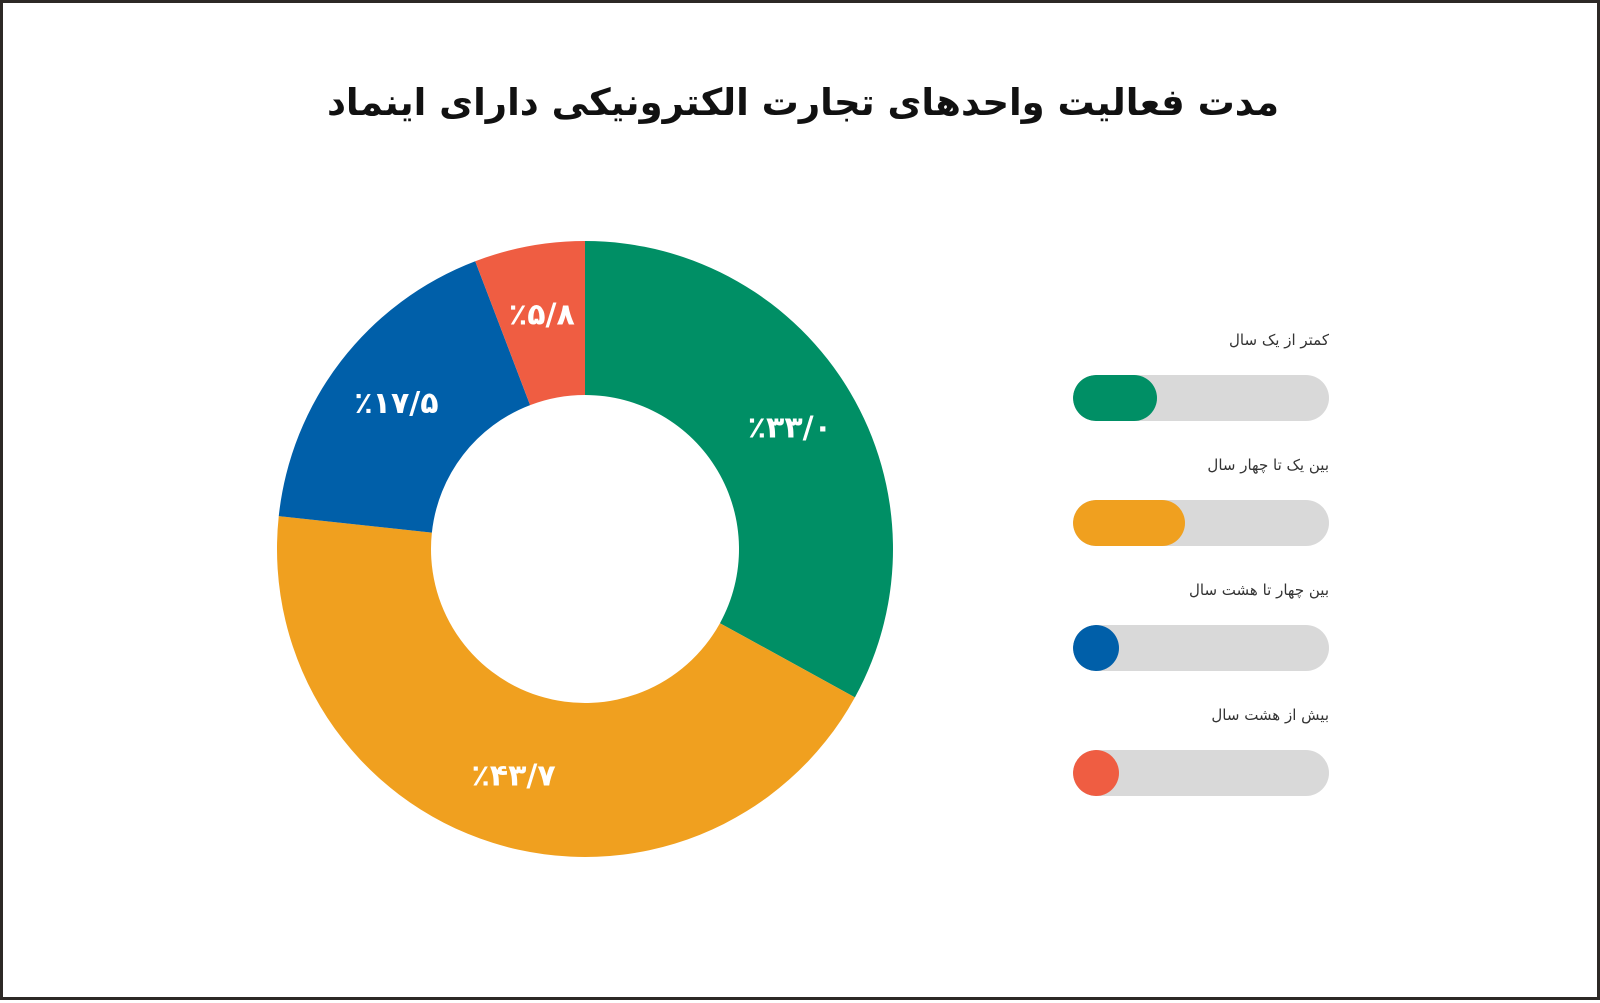  I want to click on slice-more-than-eight-years, so click(530, 323).